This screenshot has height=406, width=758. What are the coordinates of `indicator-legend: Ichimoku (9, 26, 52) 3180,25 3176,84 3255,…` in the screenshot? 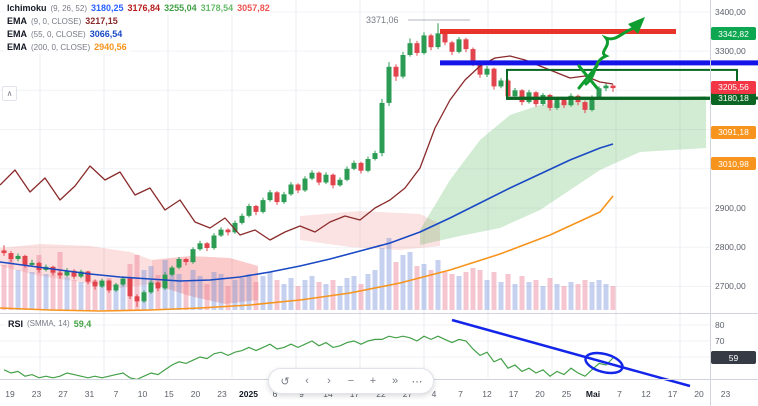 It's located at (138, 28).